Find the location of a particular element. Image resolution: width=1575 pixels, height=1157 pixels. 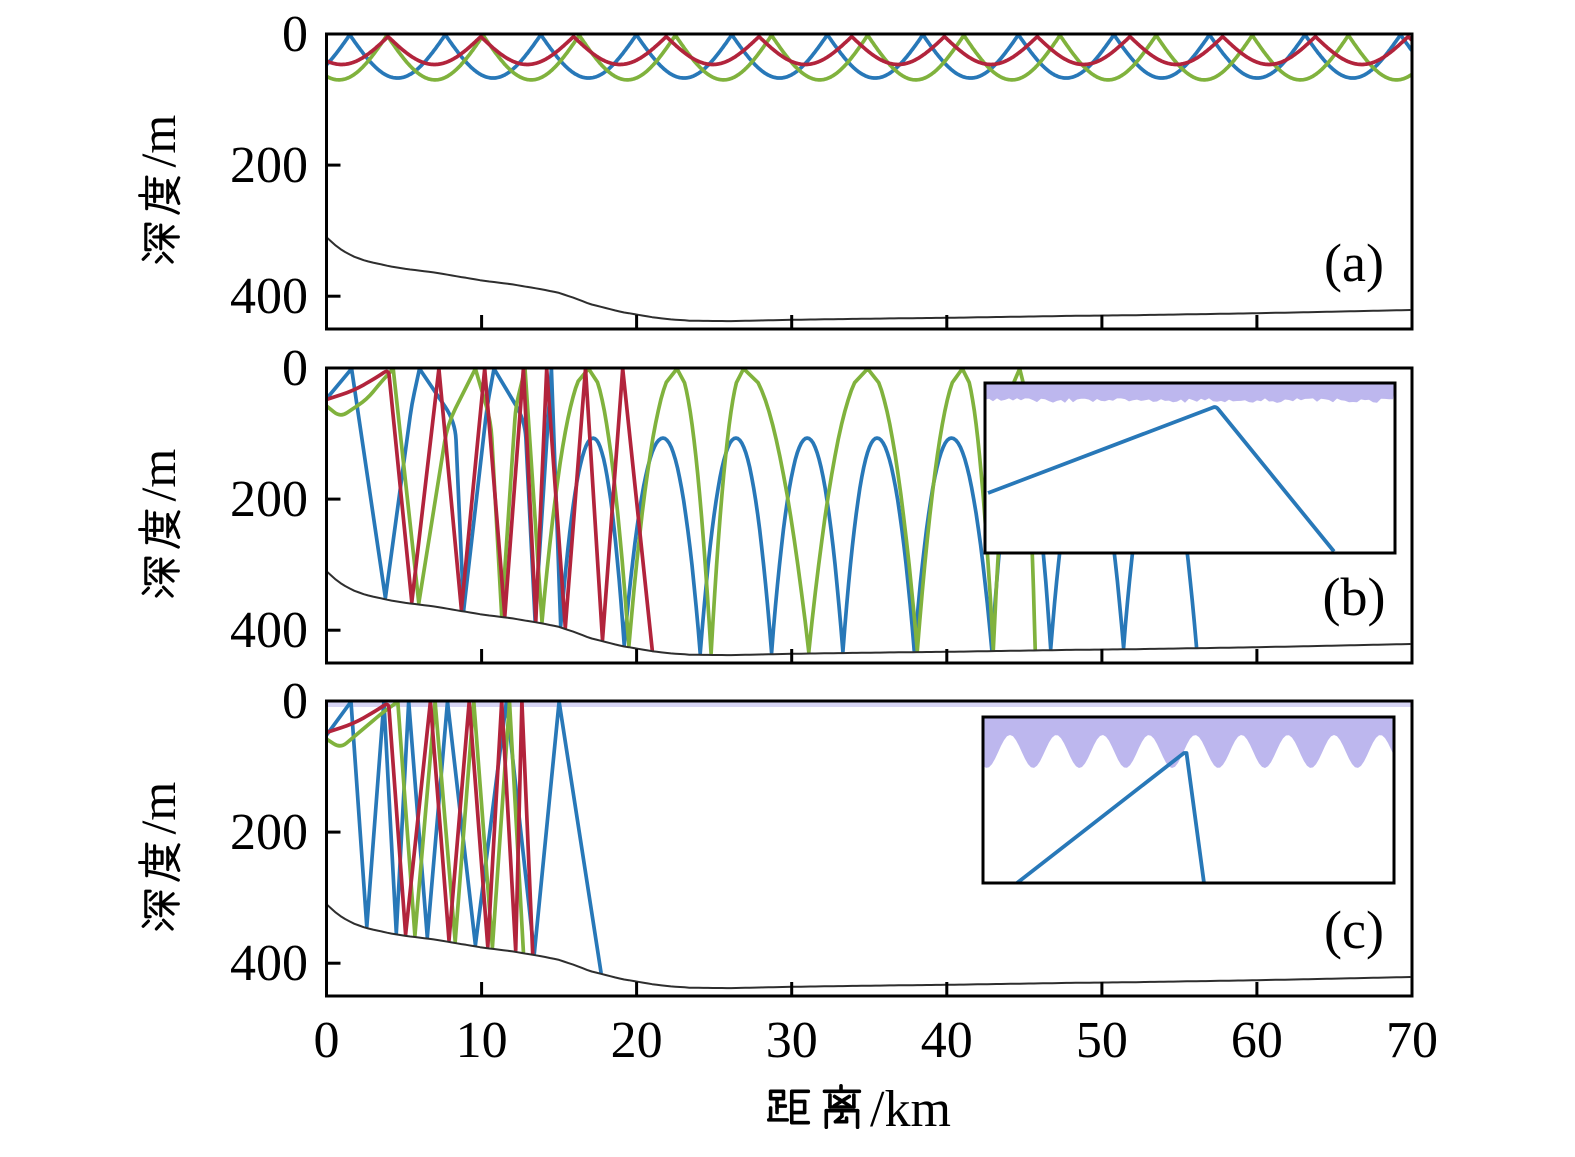

svg-text: (c) is located at coordinates (1354, 930).